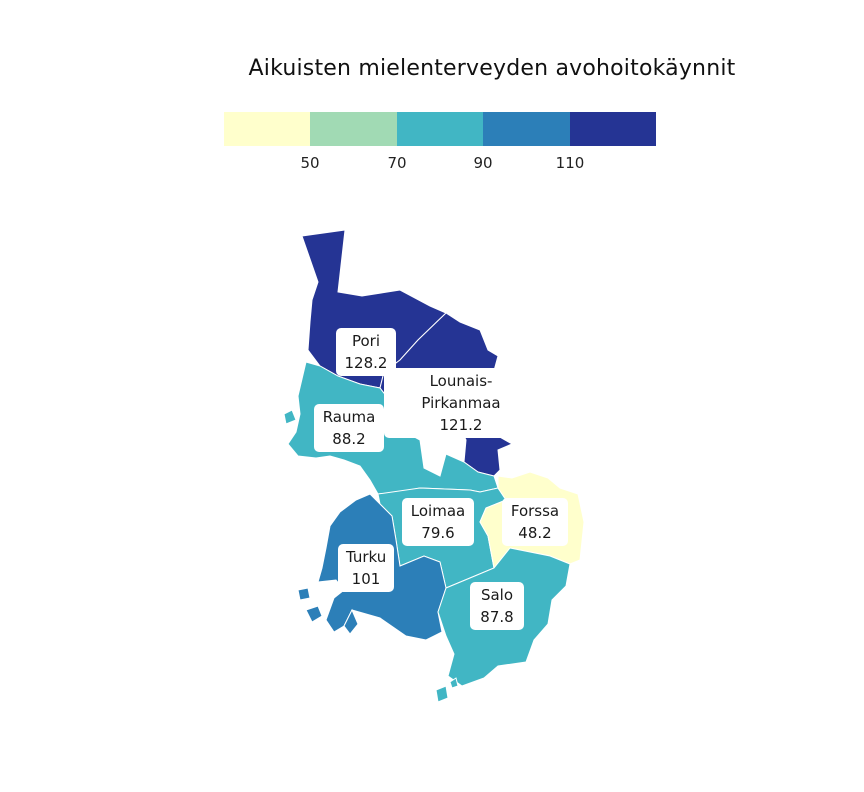 This screenshot has height=792, width=864. I want to click on label-forssa-value: 48.2, so click(535, 533).